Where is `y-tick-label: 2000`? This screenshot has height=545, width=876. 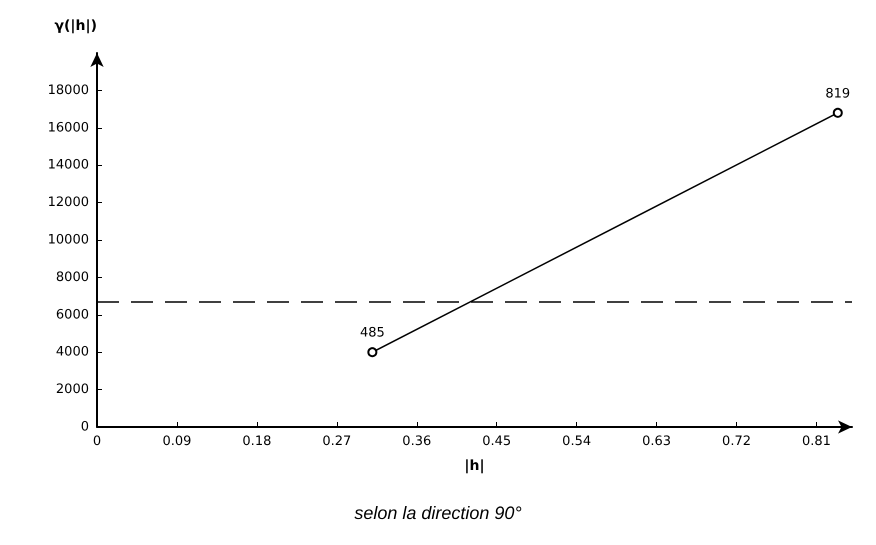
y-tick-label: 2000 is located at coordinates (72, 390).